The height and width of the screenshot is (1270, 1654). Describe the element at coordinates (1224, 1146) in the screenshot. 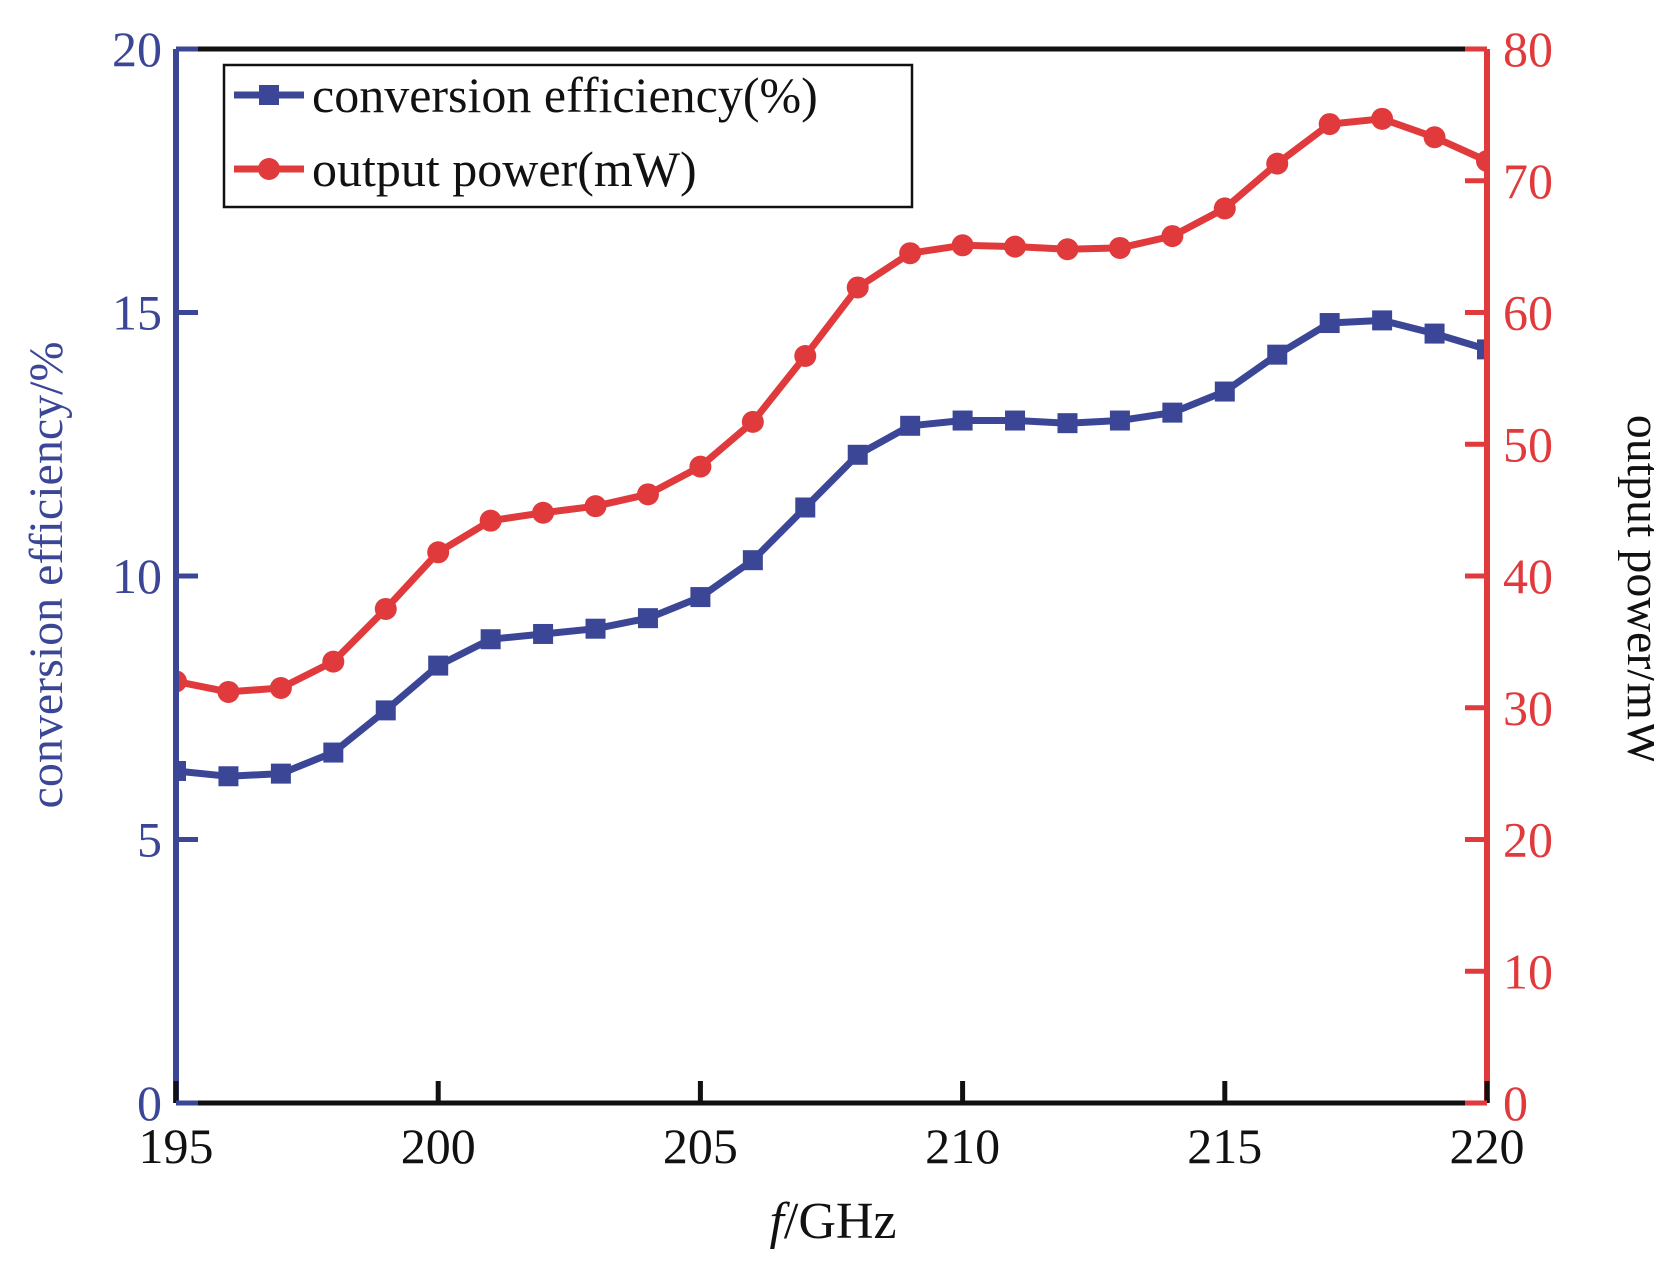

I see `x-tick-label: 215` at that location.